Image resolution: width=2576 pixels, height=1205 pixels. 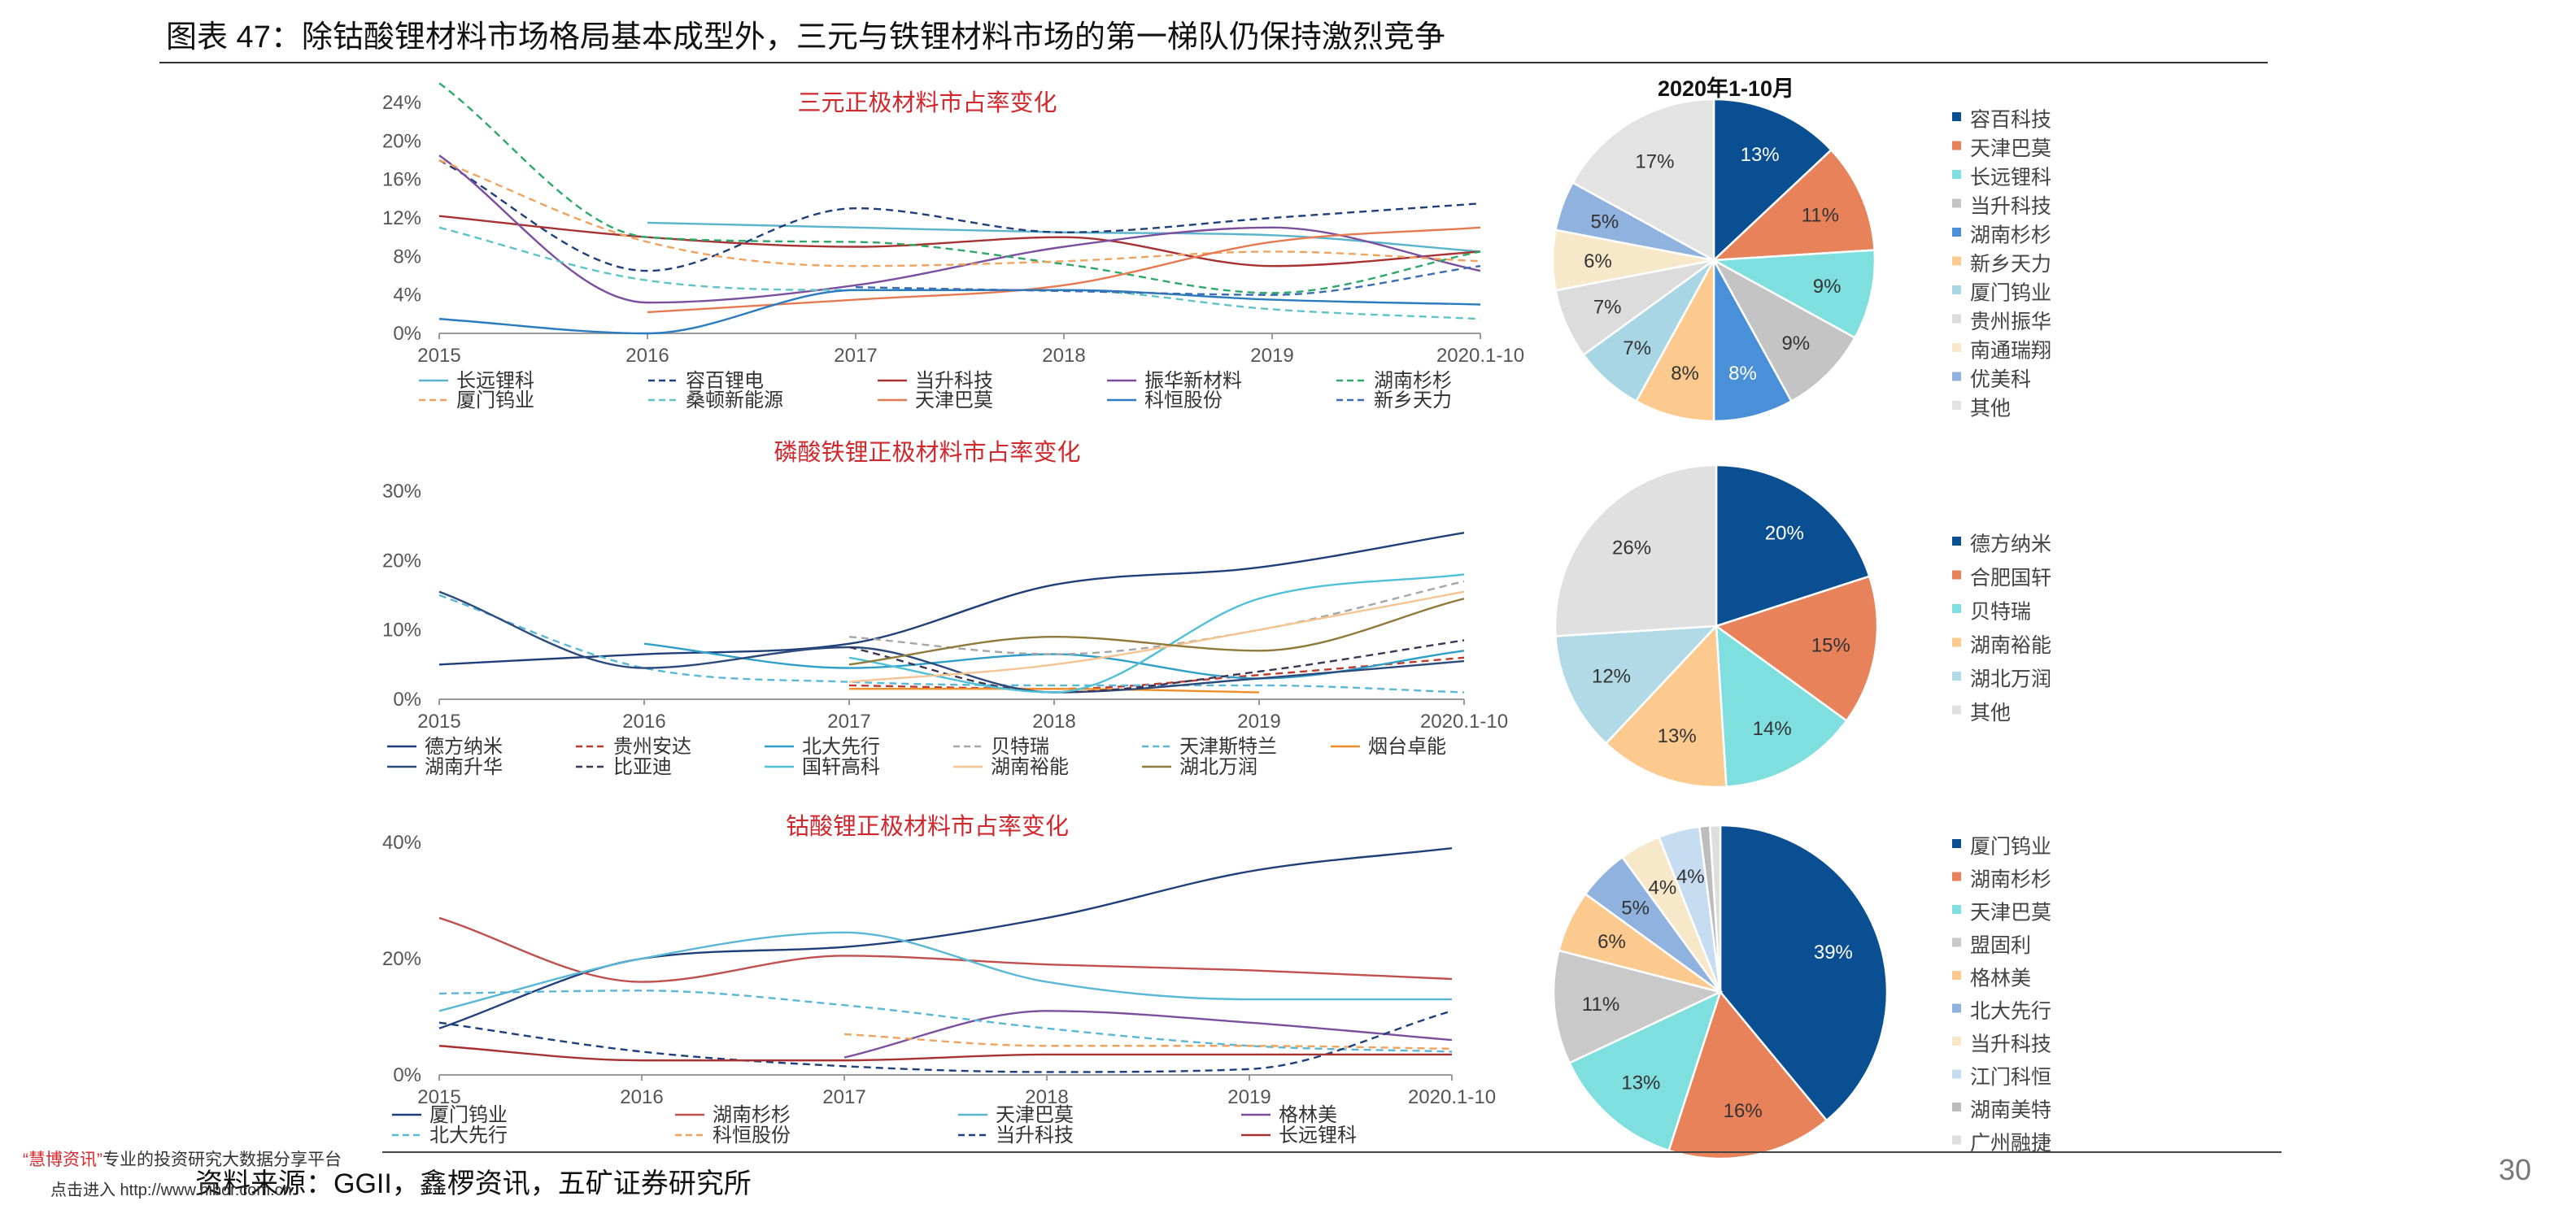 I want to click on legend-label: 合肥国轩, so click(x=2010, y=578).